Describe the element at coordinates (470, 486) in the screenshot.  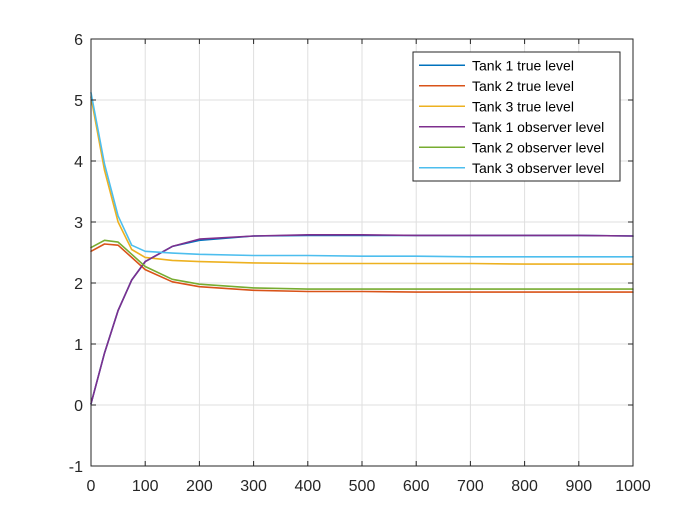
I see `x-tick-label: 700` at that location.